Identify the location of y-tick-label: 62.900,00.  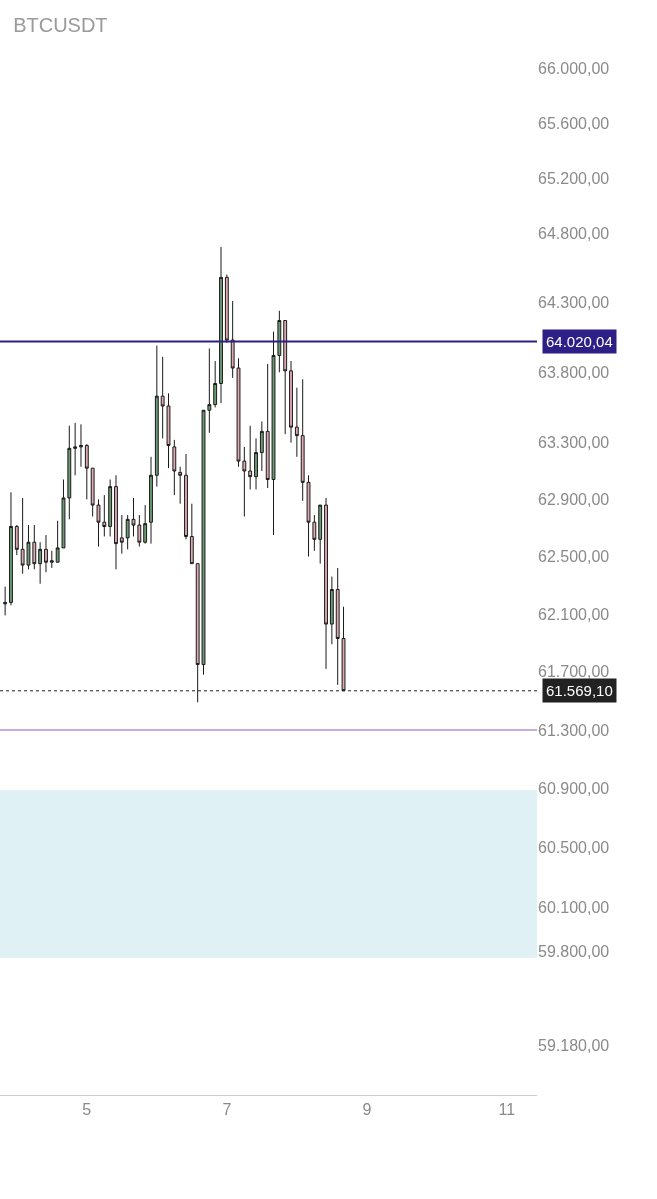
(574, 500).